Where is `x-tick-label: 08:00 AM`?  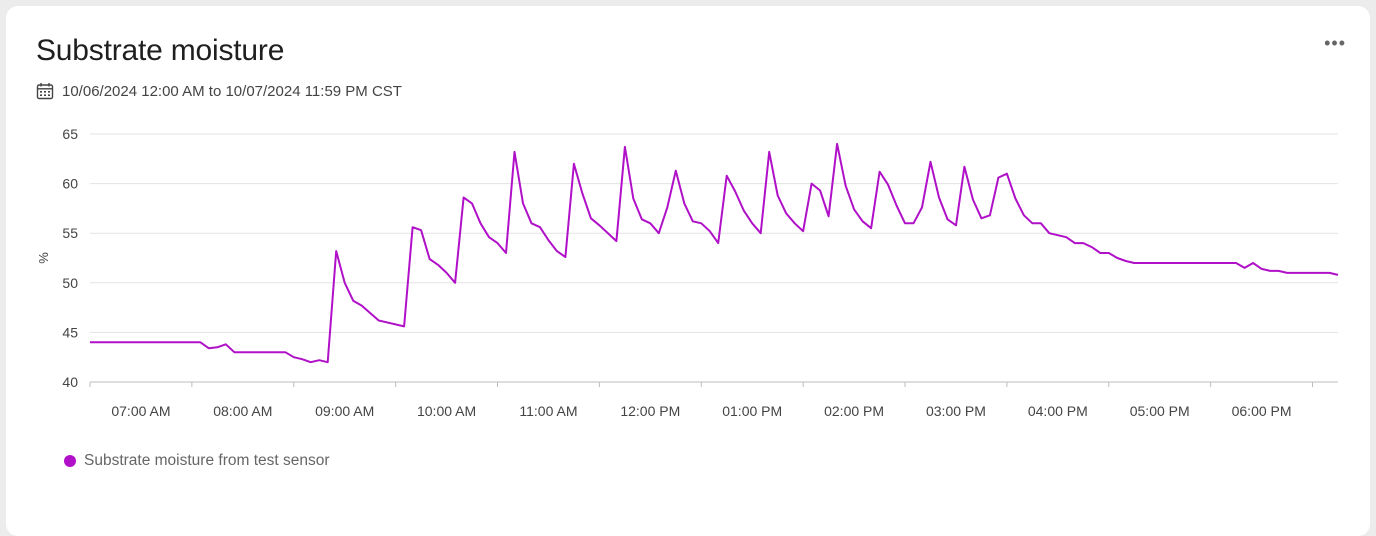 x-tick-label: 08:00 AM is located at coordinates (242, 411).